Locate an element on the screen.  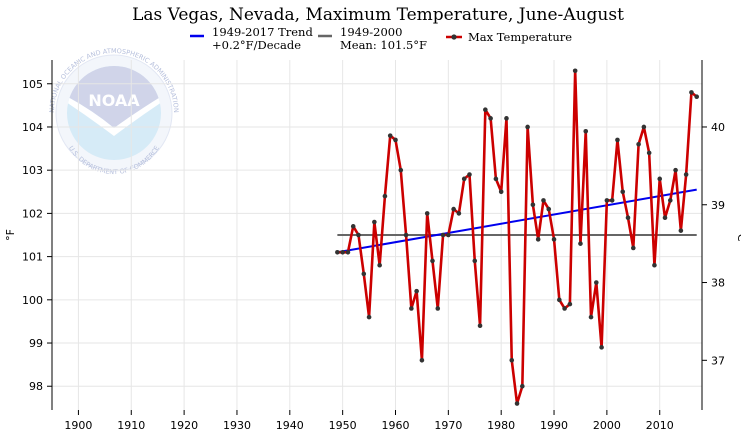
legend-mean-value: Mean: 101.5°F is located at coordinates (383, 45).